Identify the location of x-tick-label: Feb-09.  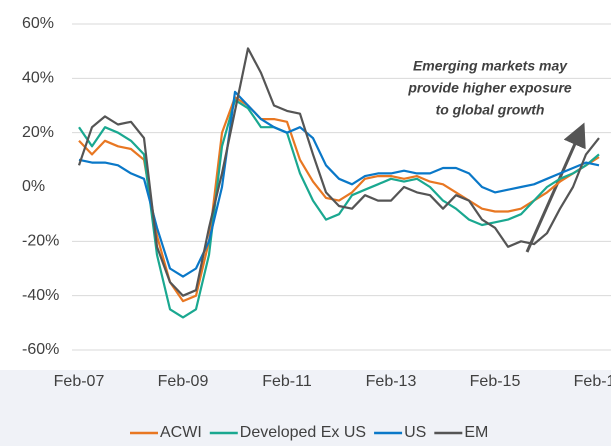
(183, 381).